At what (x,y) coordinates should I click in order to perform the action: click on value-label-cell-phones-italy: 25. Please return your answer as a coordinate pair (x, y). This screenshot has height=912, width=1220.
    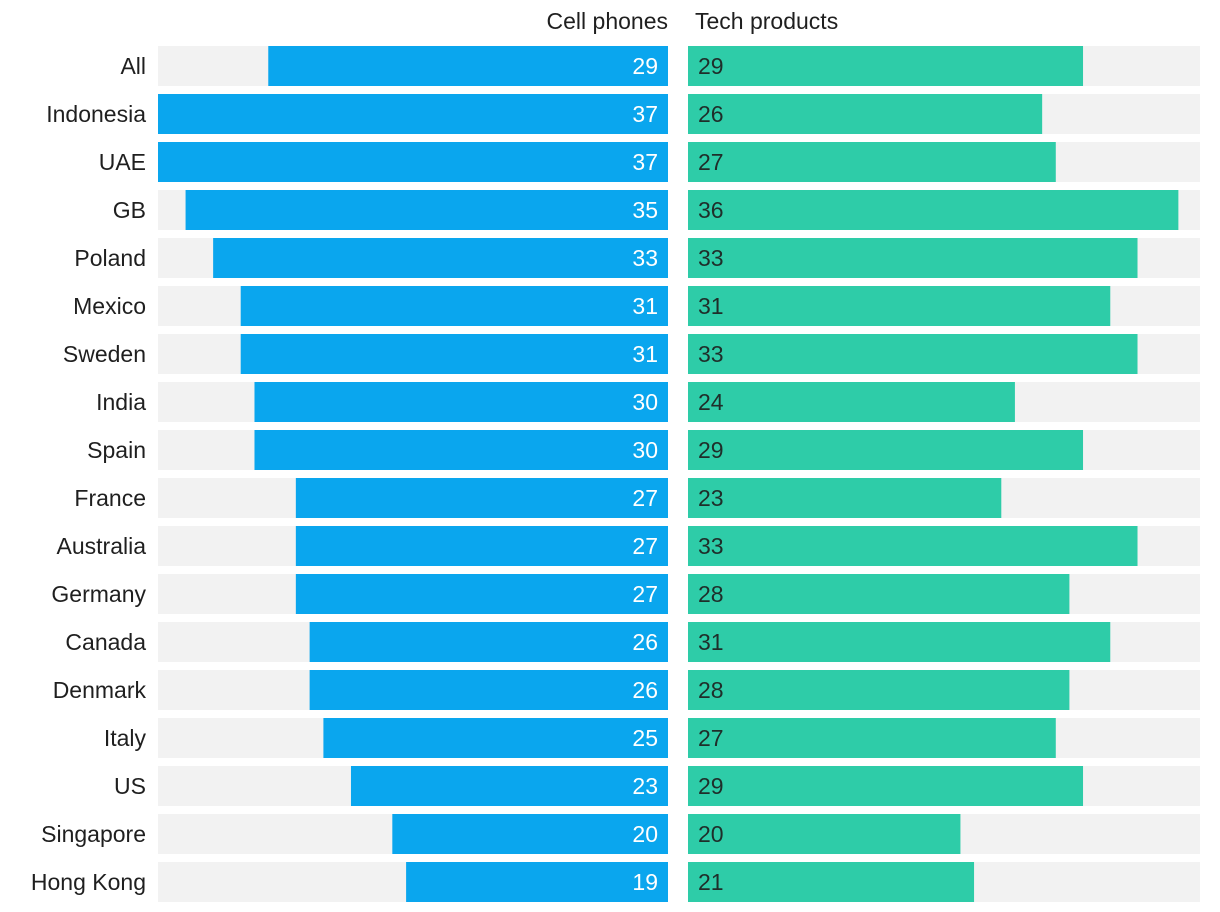
    Looking at the image, I should click on (645, 738).